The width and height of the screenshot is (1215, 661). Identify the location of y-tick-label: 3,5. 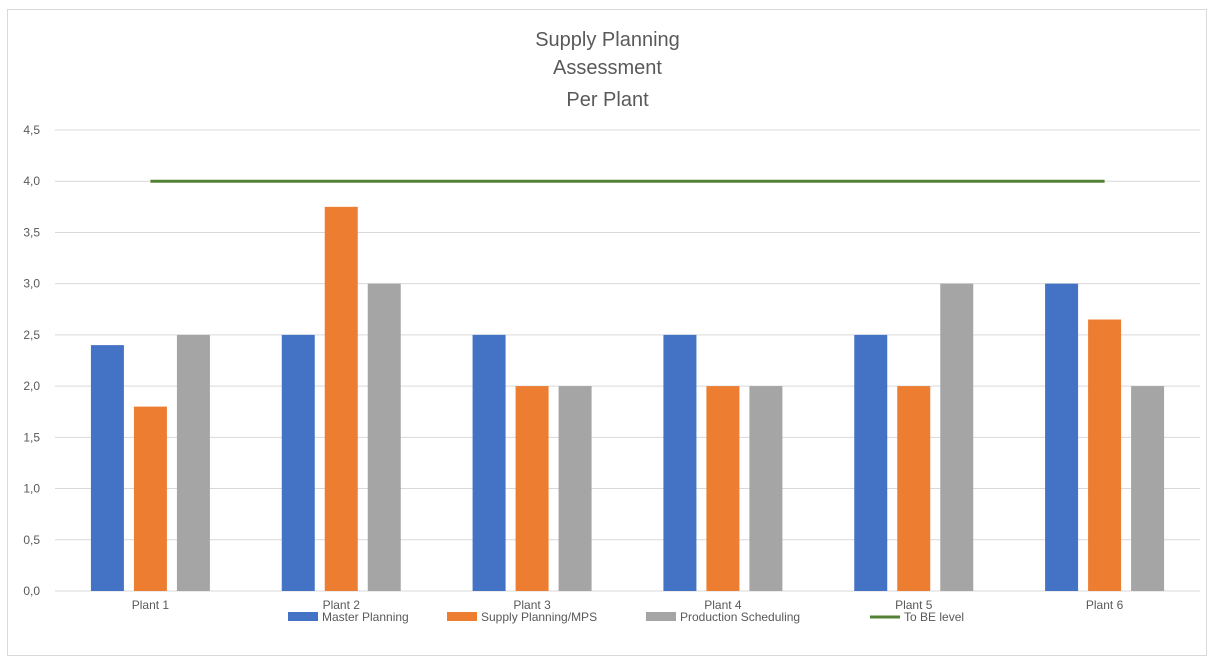
(31, 232).